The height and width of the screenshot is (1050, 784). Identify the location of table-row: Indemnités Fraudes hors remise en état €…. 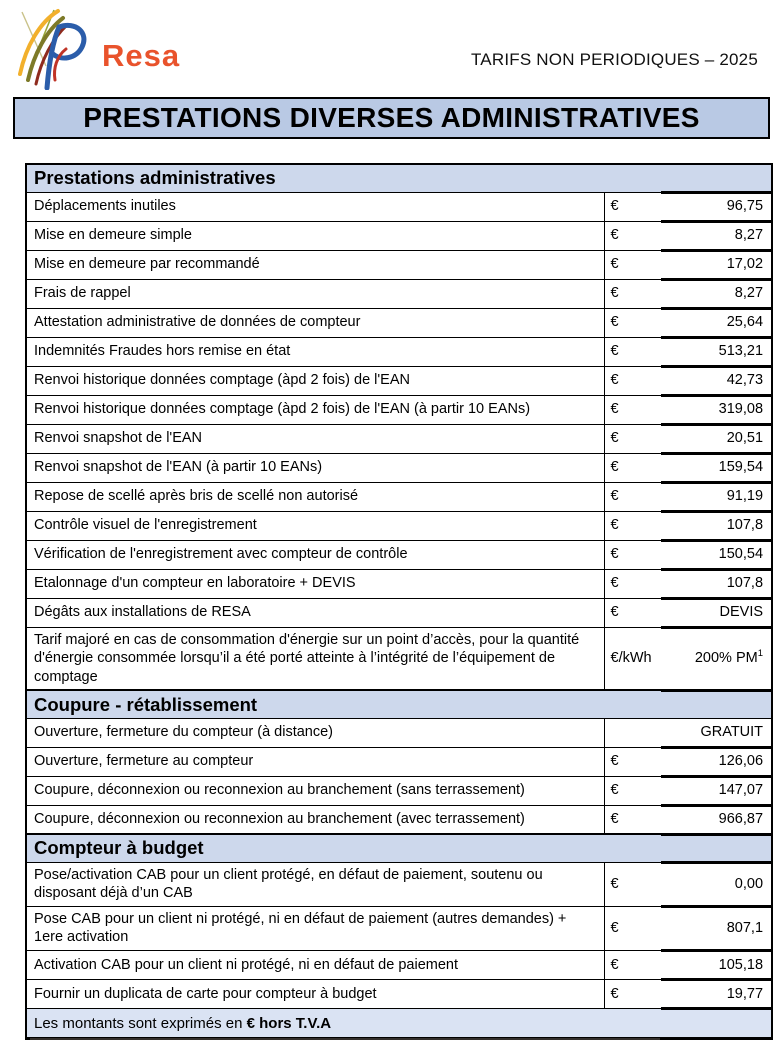
(399, 351).